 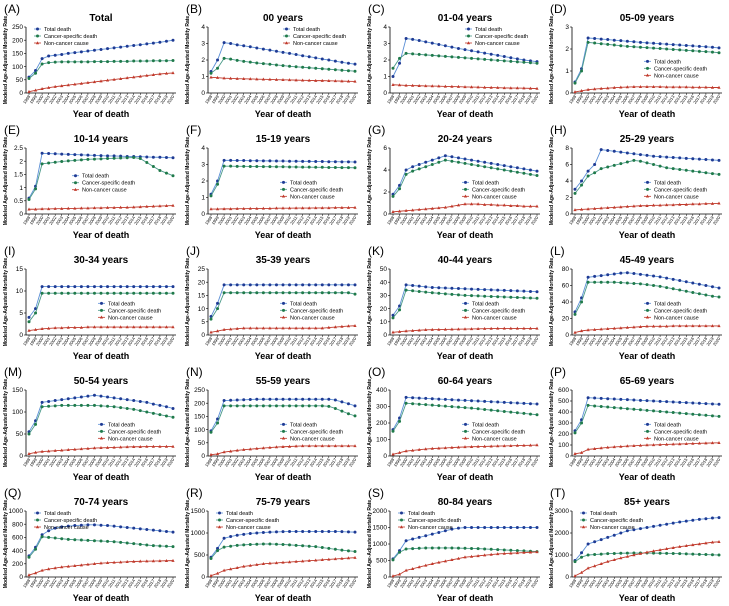 I want to click on y-tick-label: 1, so click(x=567, y=71).